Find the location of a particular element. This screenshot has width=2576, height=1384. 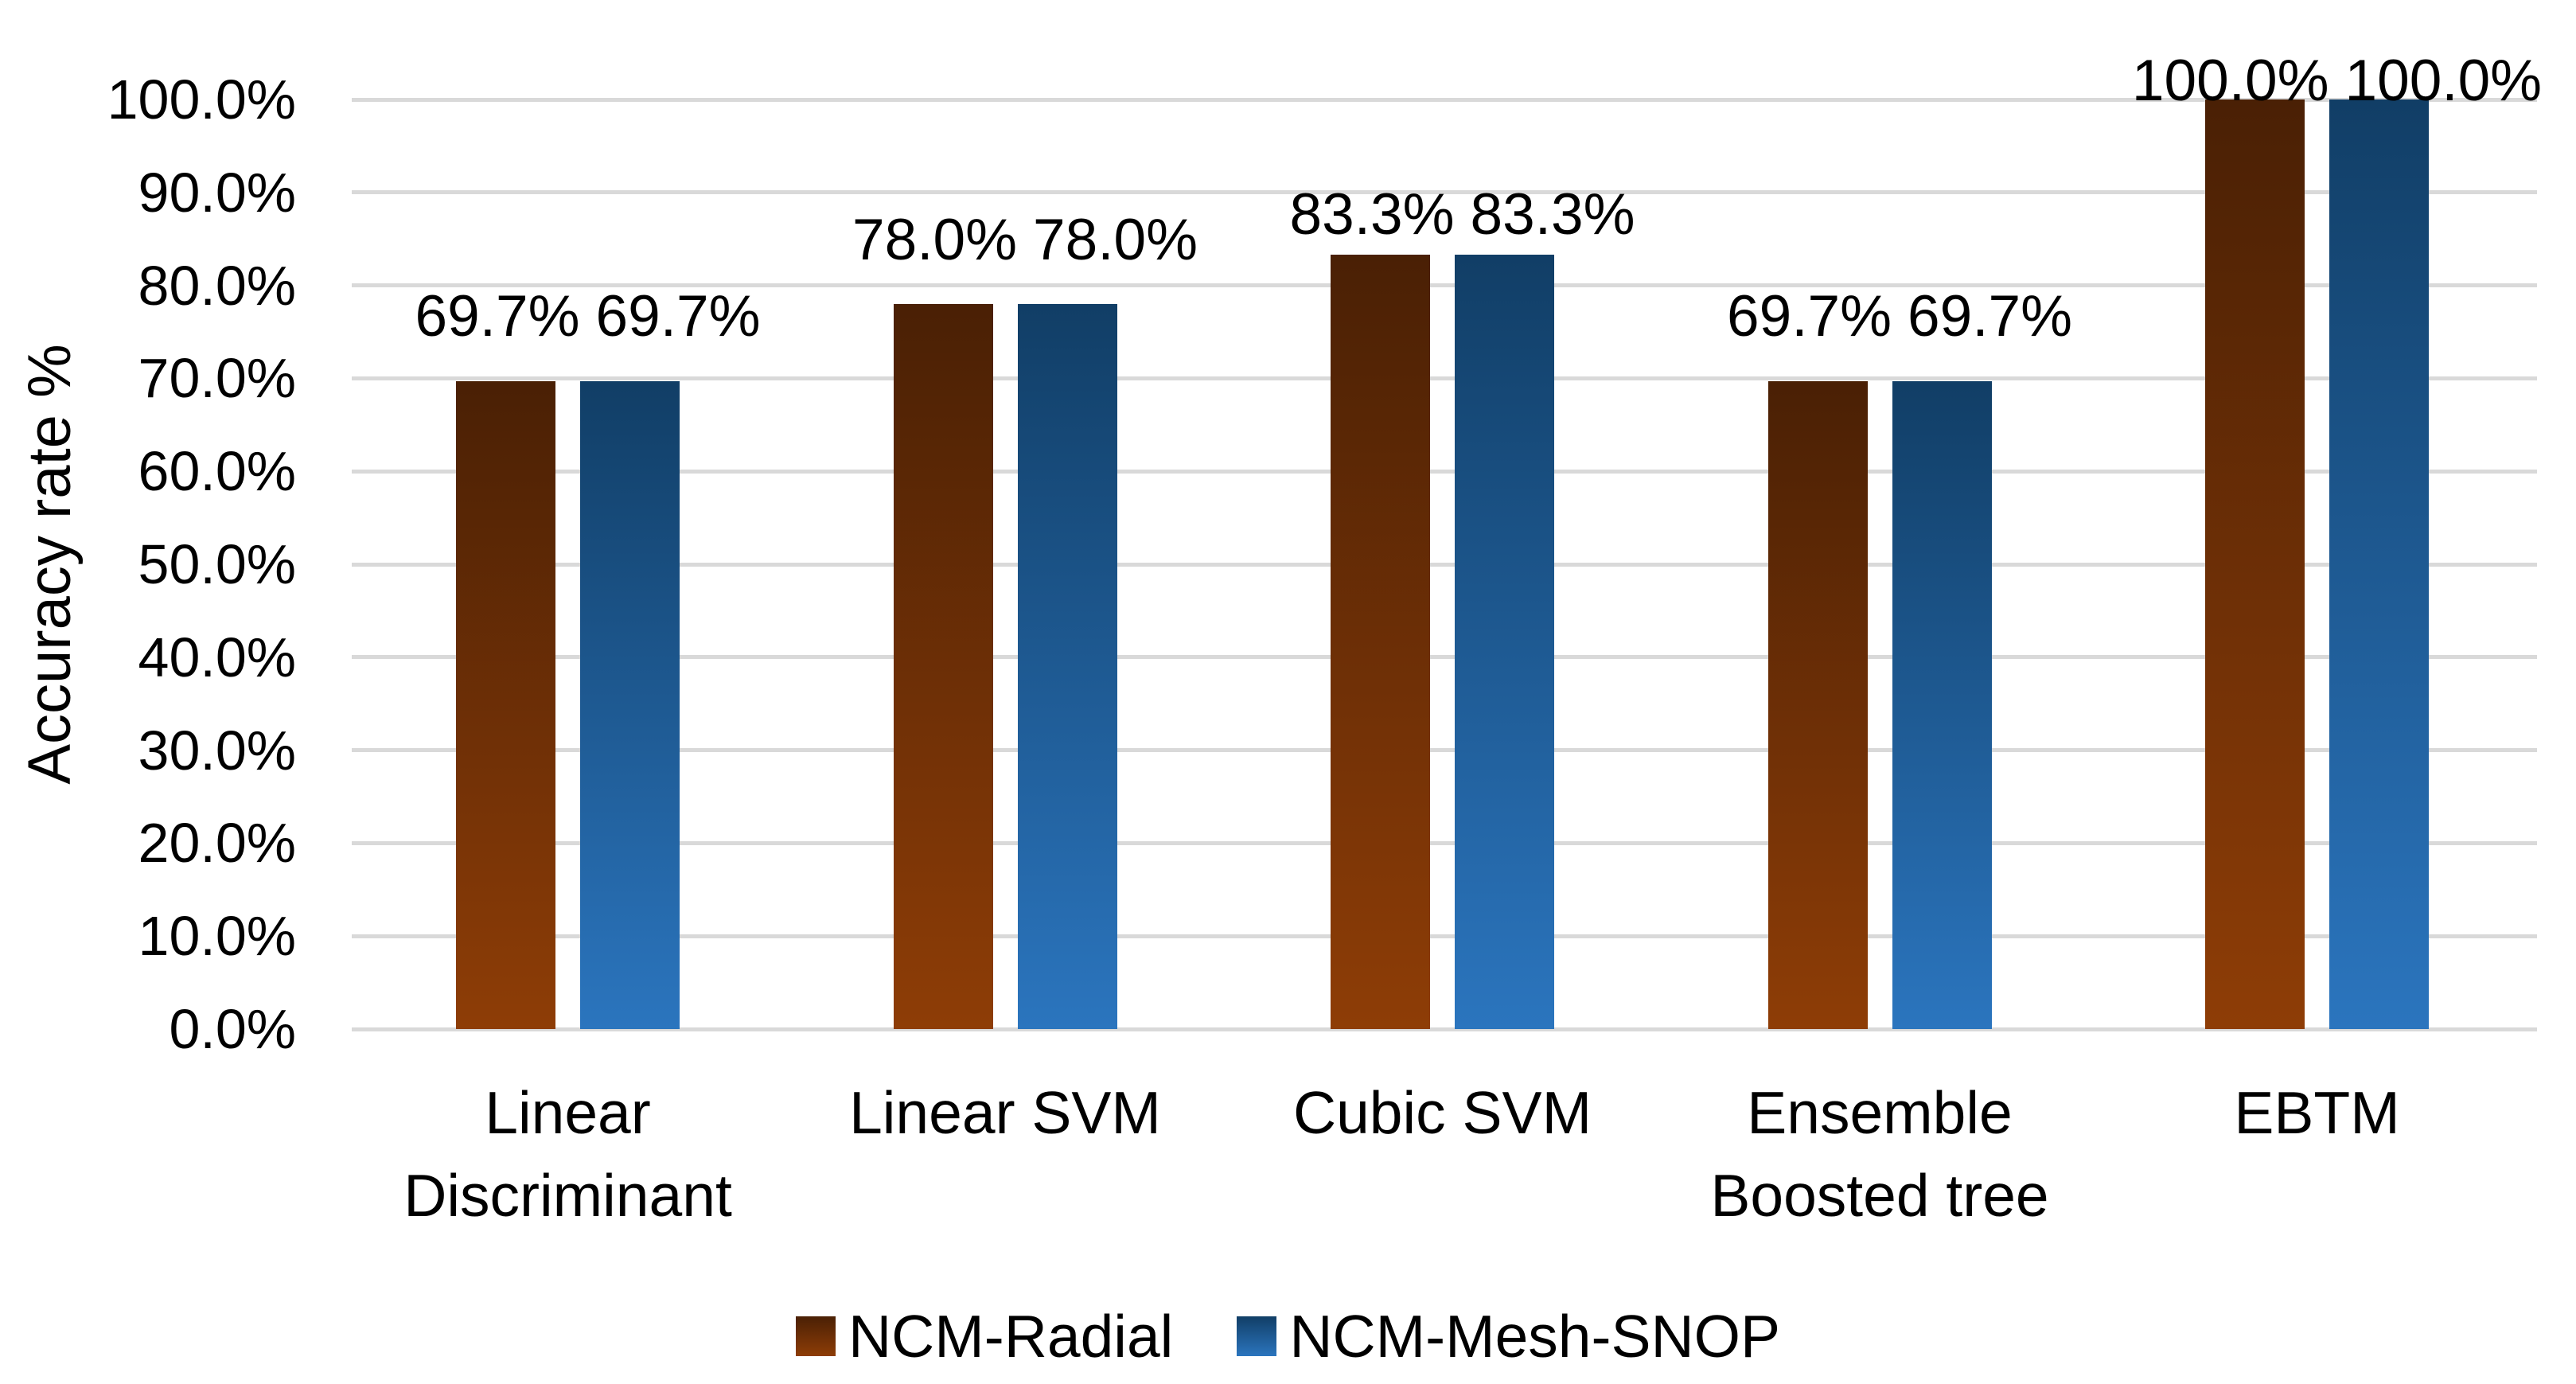

legend-label-ncm-mesh-snop: NCM-Mesh-SNOP is located at coordinates (1535, 1336).